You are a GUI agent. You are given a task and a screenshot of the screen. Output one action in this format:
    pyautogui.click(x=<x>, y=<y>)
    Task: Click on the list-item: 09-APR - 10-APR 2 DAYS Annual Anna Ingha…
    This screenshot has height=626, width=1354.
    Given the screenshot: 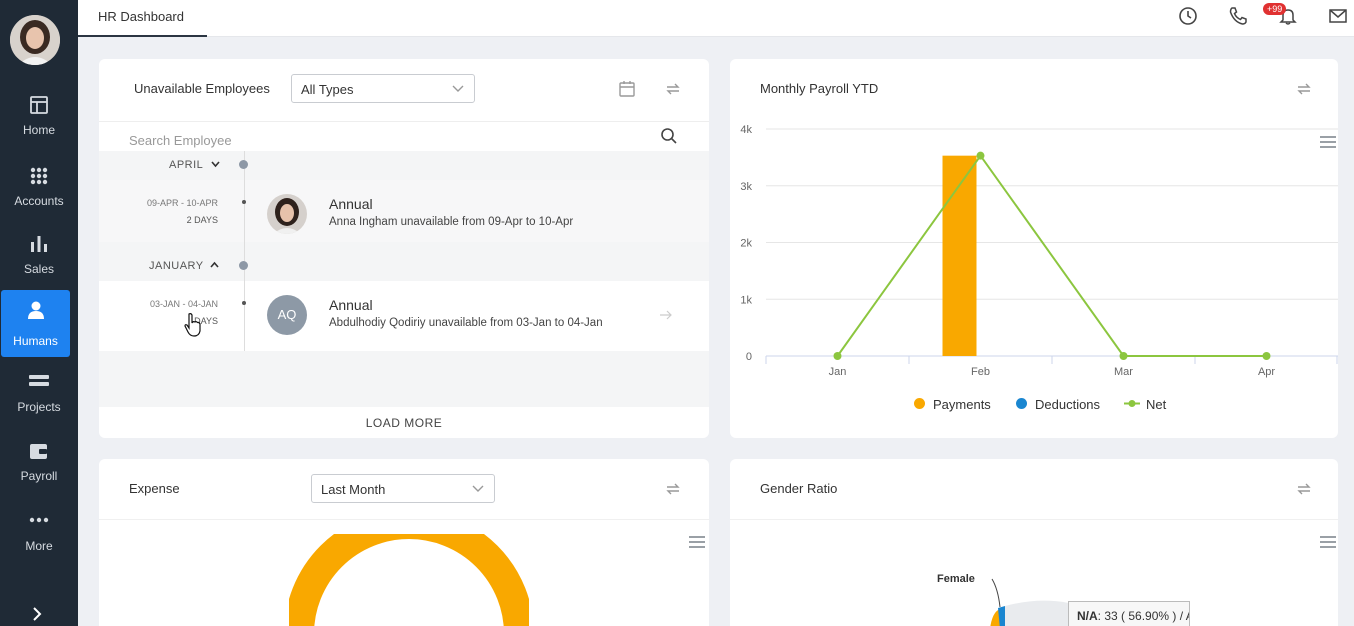 What is the action you would take?
    pyautogui.click(x=404, y=211)
    